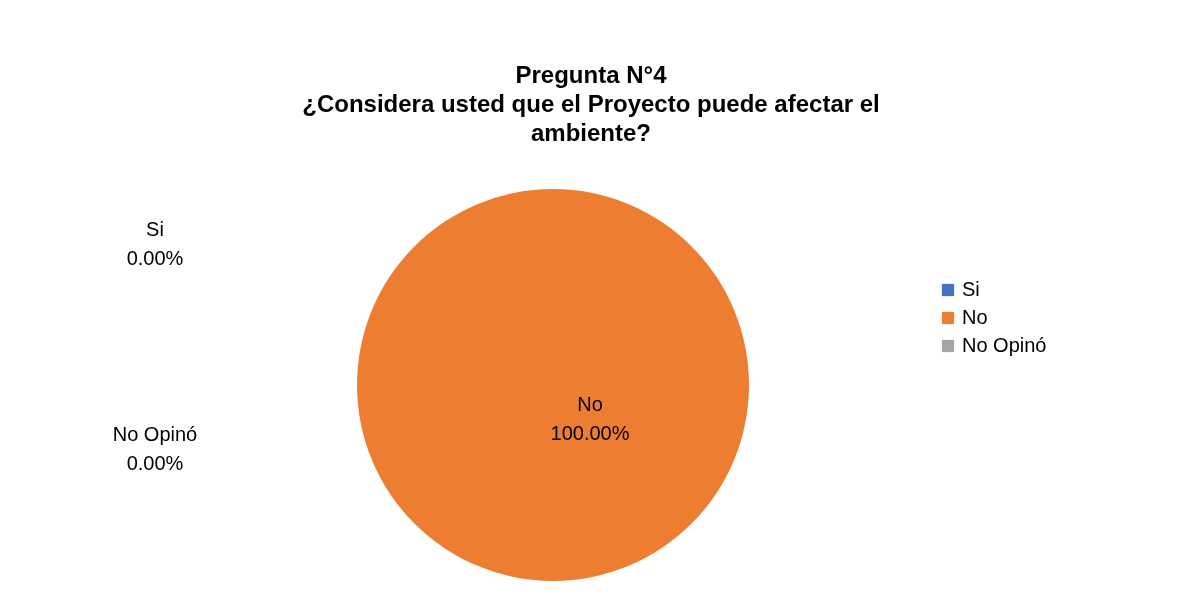 The width and height of the screenshot is (1182, 595). What do you see at coordinates (591, 103) in the screenshot?
I see `chart-title: Pregunta N°4 ¿Considera usted que el Proyecto puede afectar el ambiente?` at bounding box center [591, 103].